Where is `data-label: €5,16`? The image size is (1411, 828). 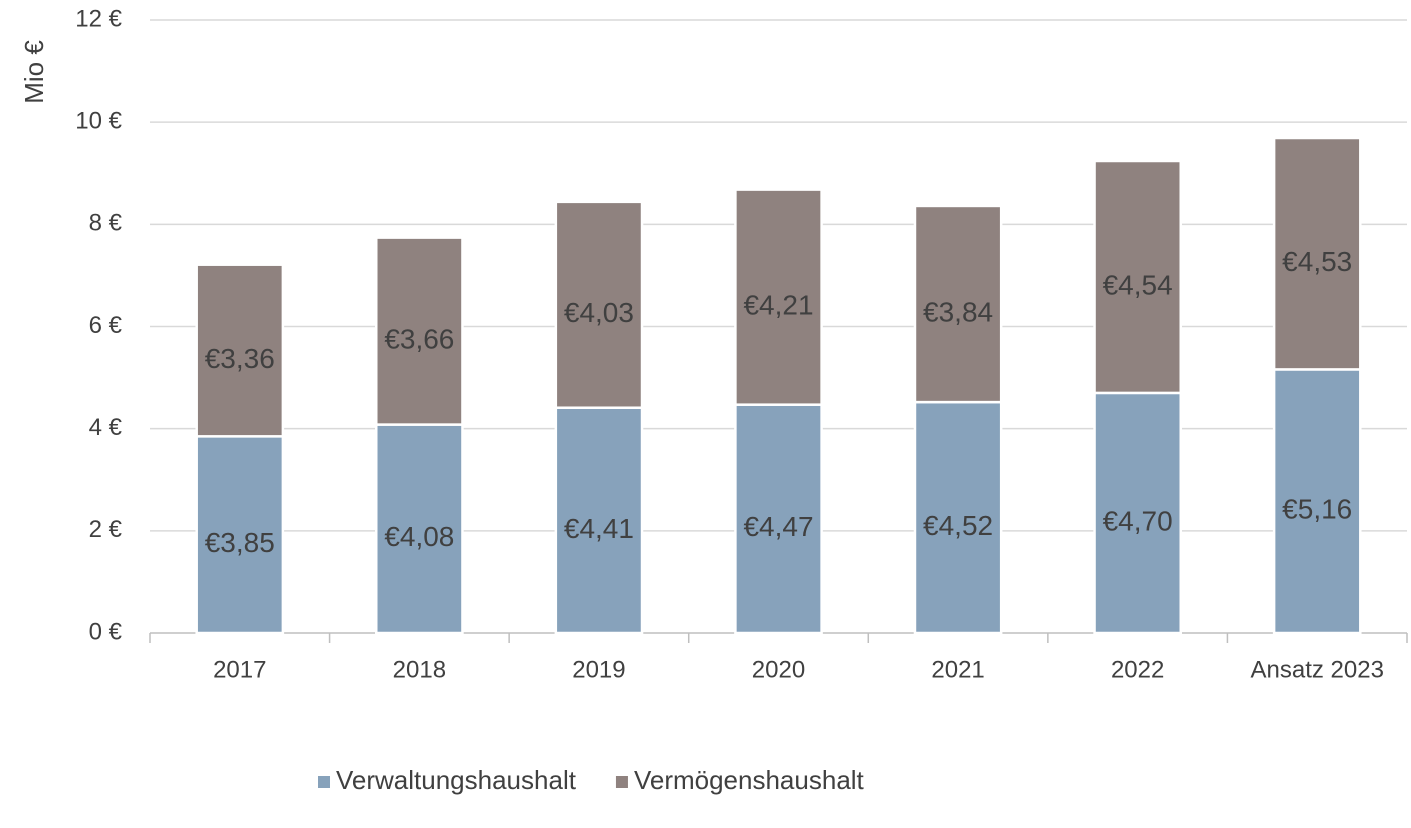
data-label: €5,16 is located at coordinates (1317, 509).